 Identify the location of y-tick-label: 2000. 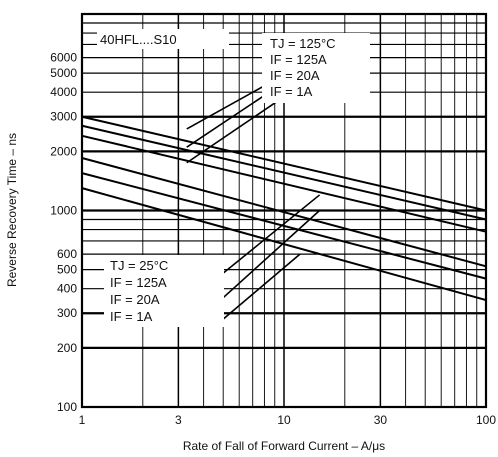
(63, 151).